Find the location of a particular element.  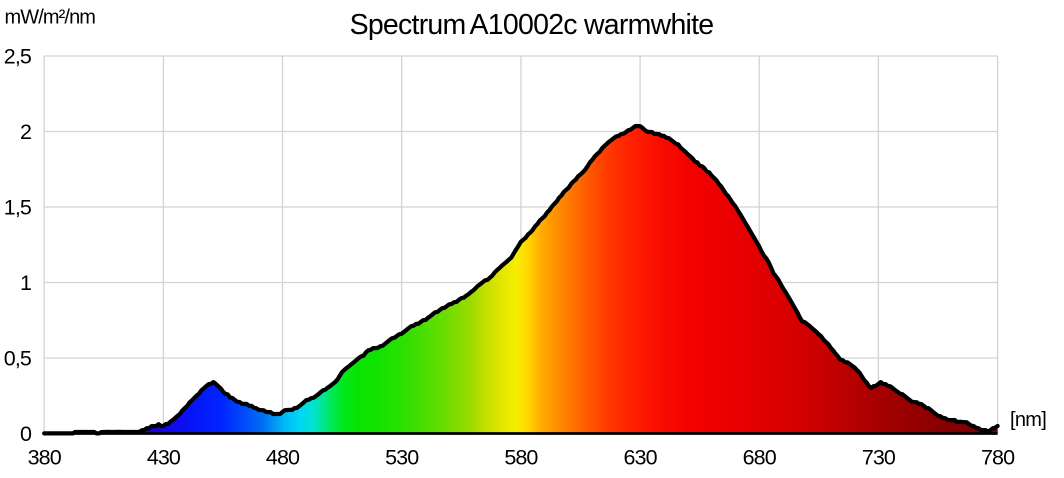

svg-text: 780 is located at coordinates (998, 458).